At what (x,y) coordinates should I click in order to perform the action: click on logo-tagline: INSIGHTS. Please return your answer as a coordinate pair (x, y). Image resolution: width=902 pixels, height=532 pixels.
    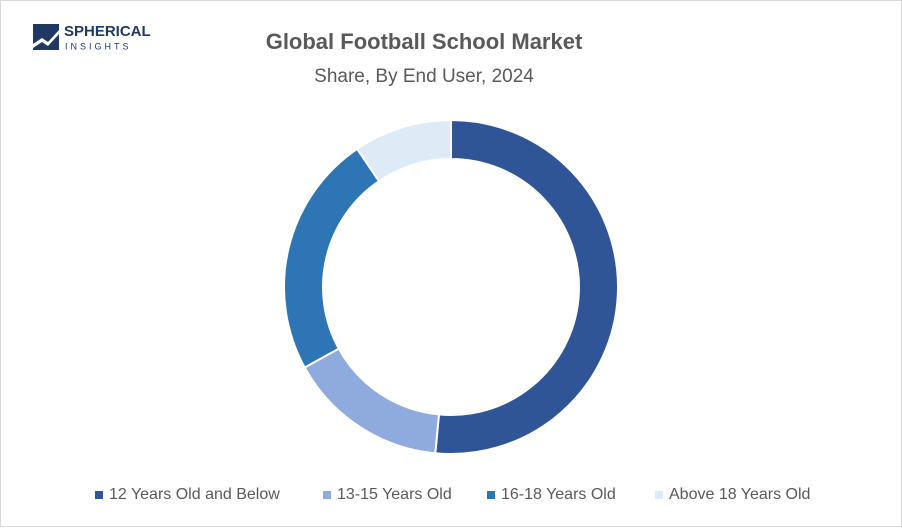
    Looking at the image, I should click on (98, 46).